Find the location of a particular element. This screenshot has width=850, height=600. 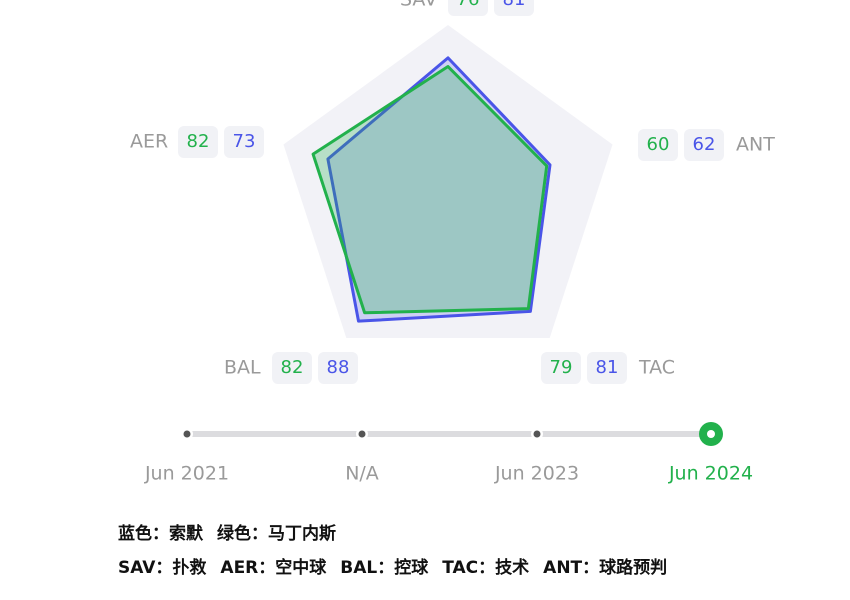

footer-item: AER：空中球 is located at coordinates (273, 568).